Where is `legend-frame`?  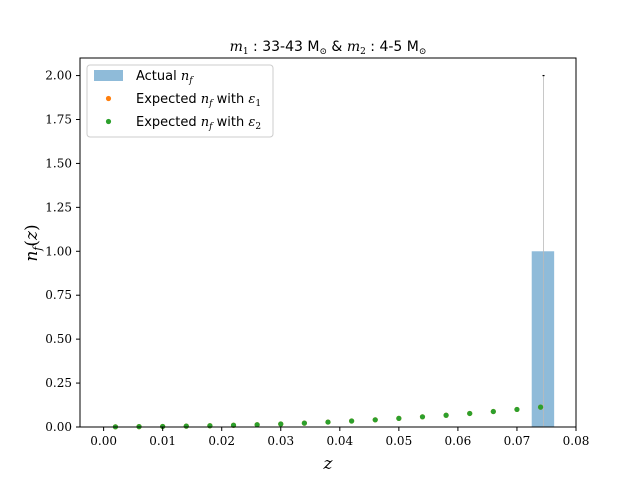
legend-frame is located at coordinates (180, 101).